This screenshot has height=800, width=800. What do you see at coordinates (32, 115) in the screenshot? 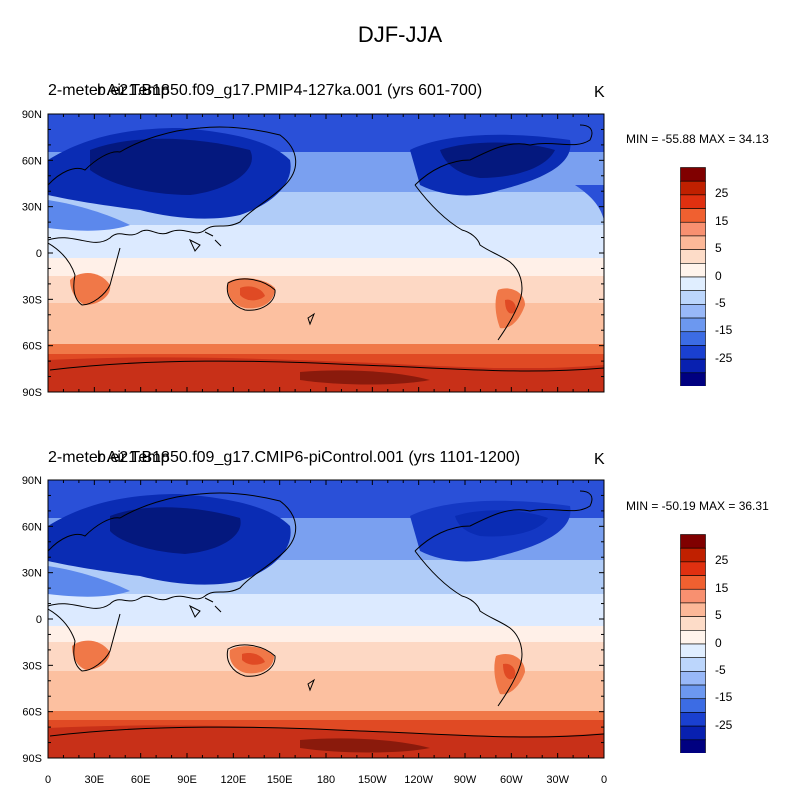
I see `panel-top-lat-tick-label: 90N` at bounding box center [32, 115].